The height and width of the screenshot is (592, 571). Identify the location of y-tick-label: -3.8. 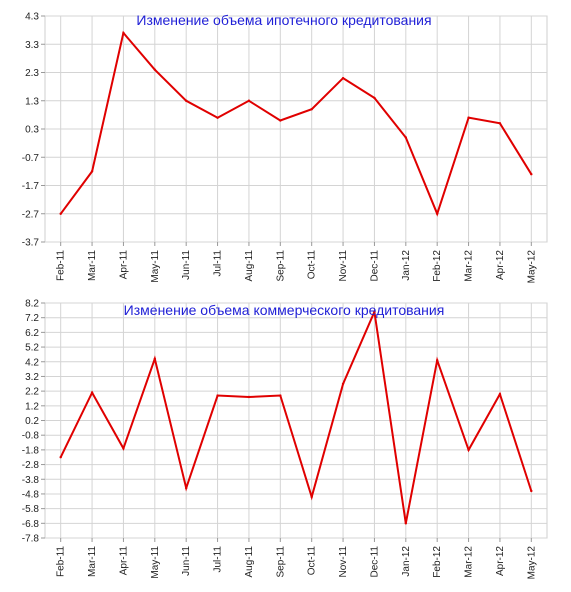
(31, 480).